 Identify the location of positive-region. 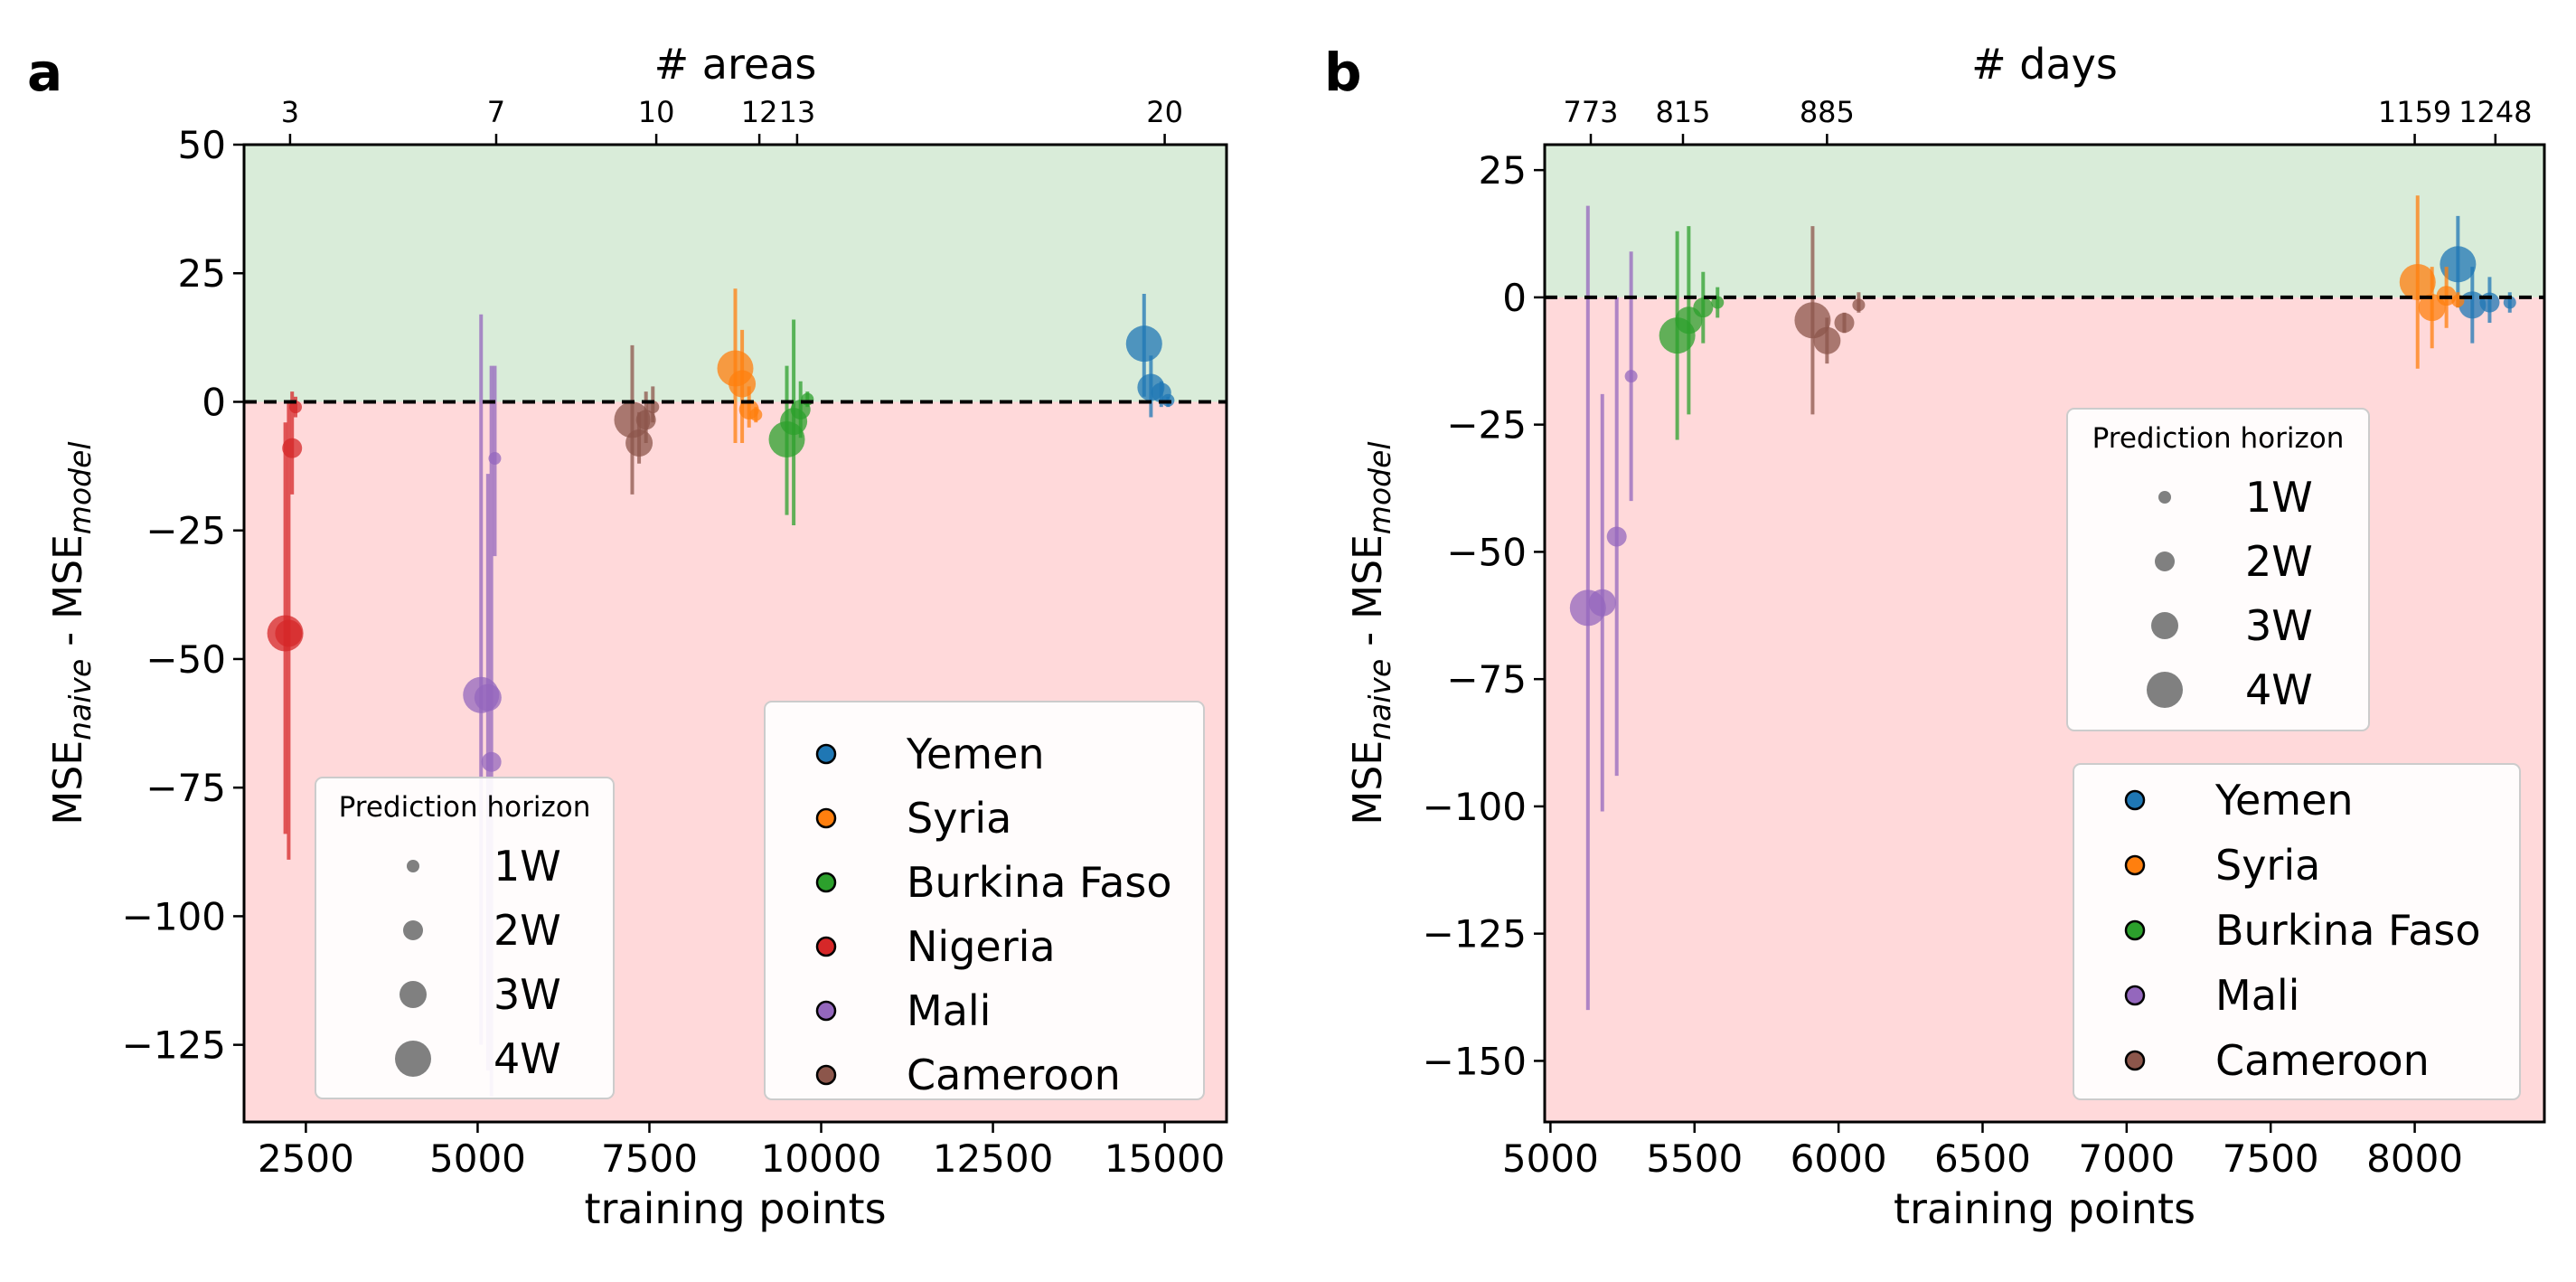
(2045, 221).